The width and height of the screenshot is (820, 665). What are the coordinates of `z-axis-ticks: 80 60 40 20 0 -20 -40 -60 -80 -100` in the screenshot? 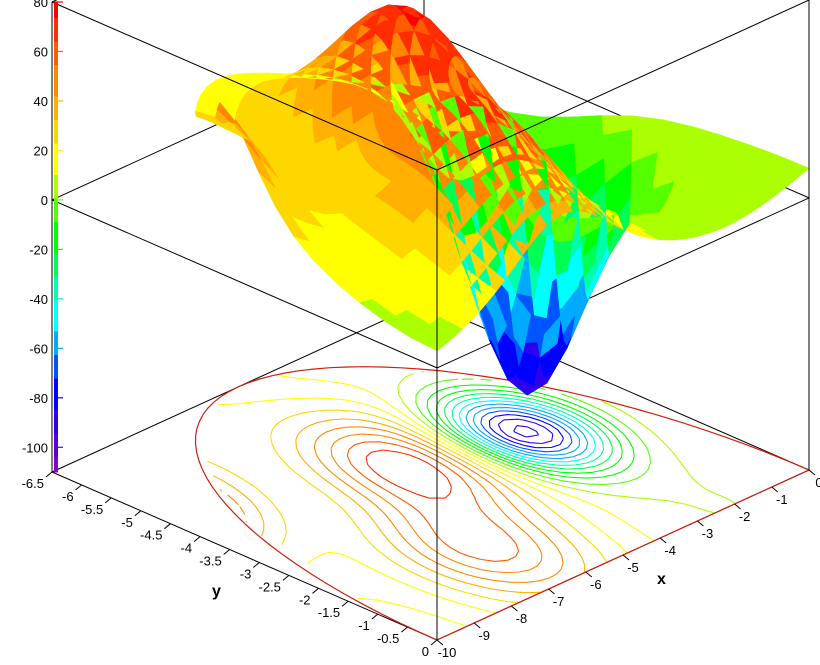 It's located at (42, 227).